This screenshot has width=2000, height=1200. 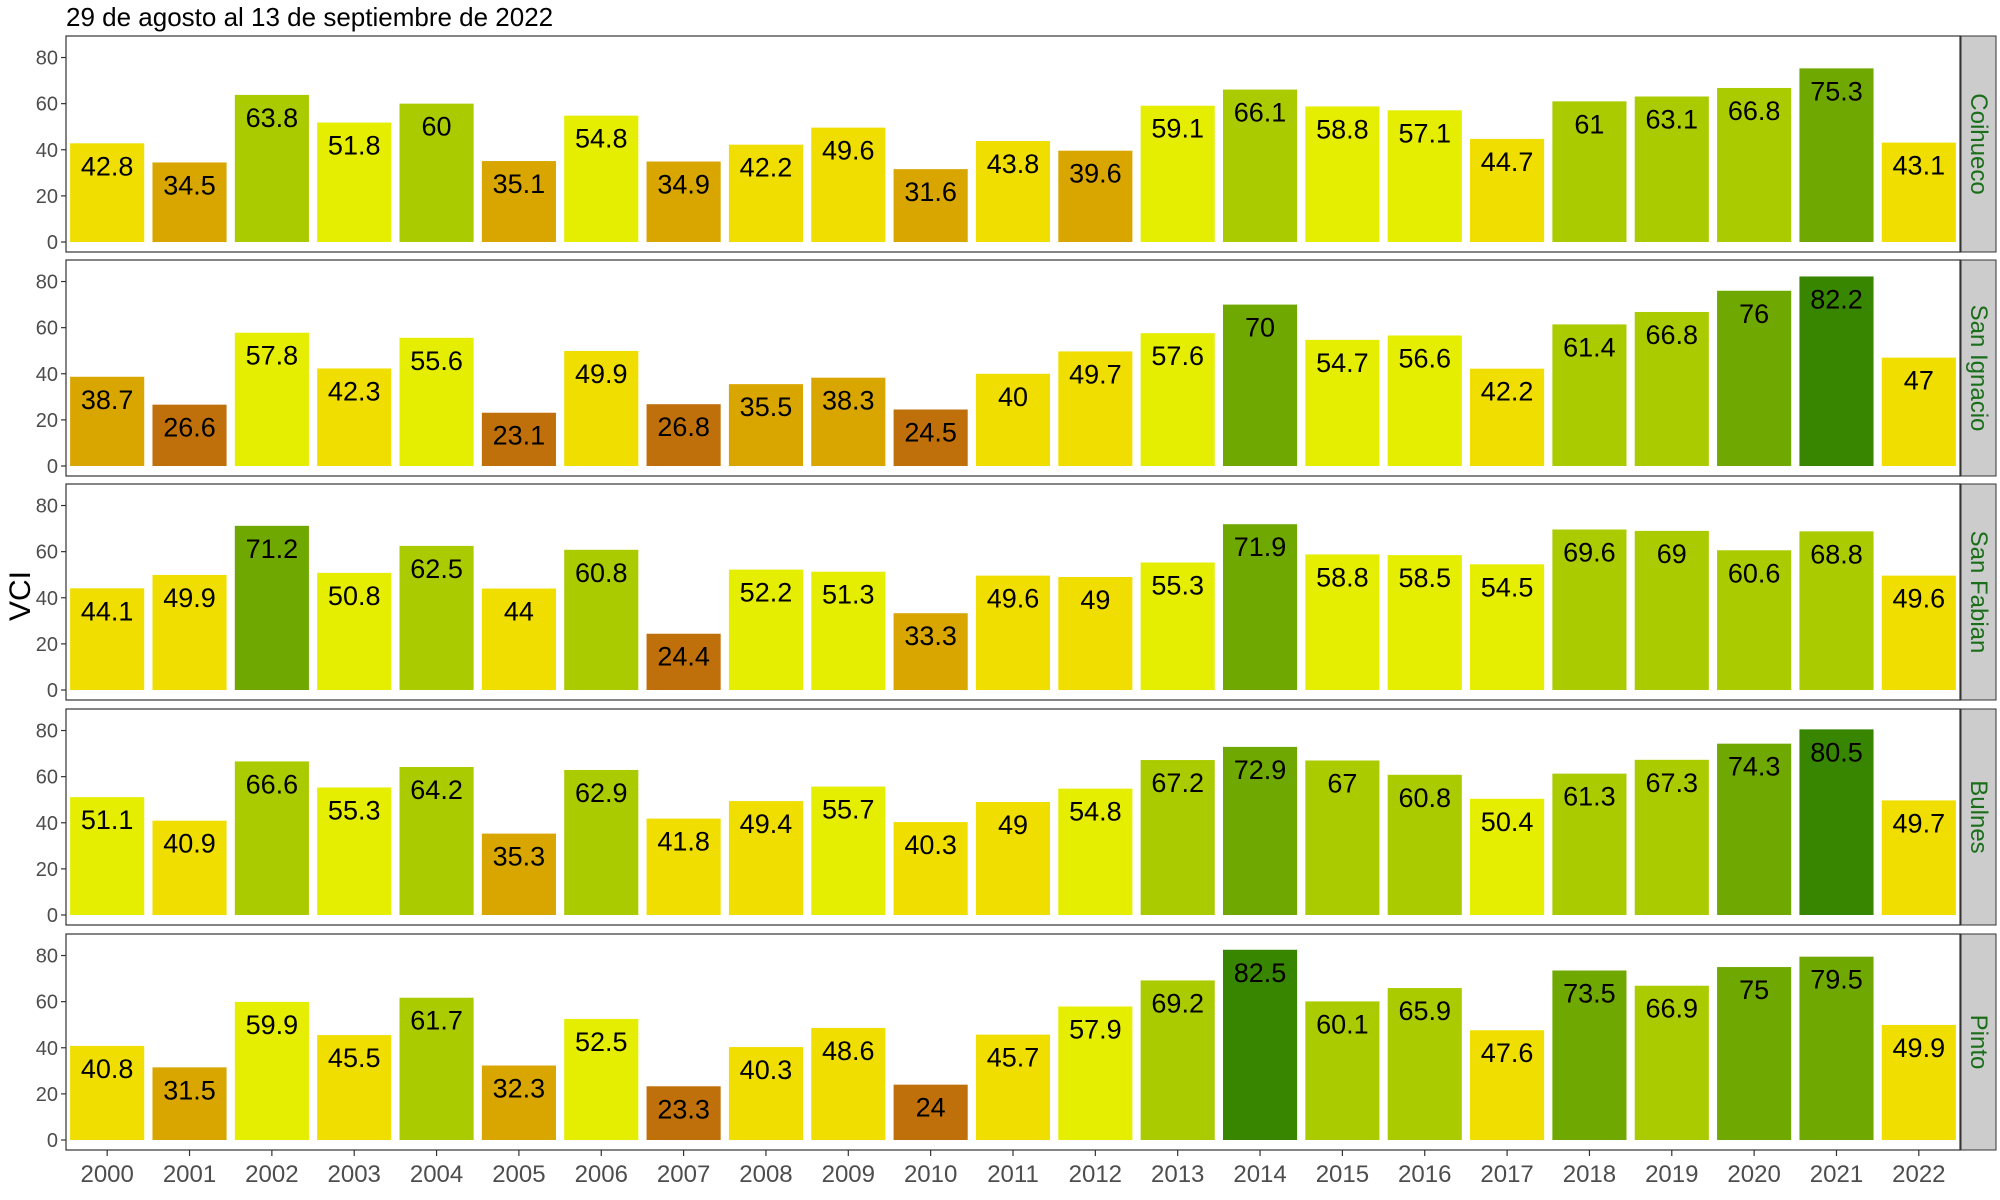 I want to click on bar-label-2010: 31.6, so click(x=930, y=192).